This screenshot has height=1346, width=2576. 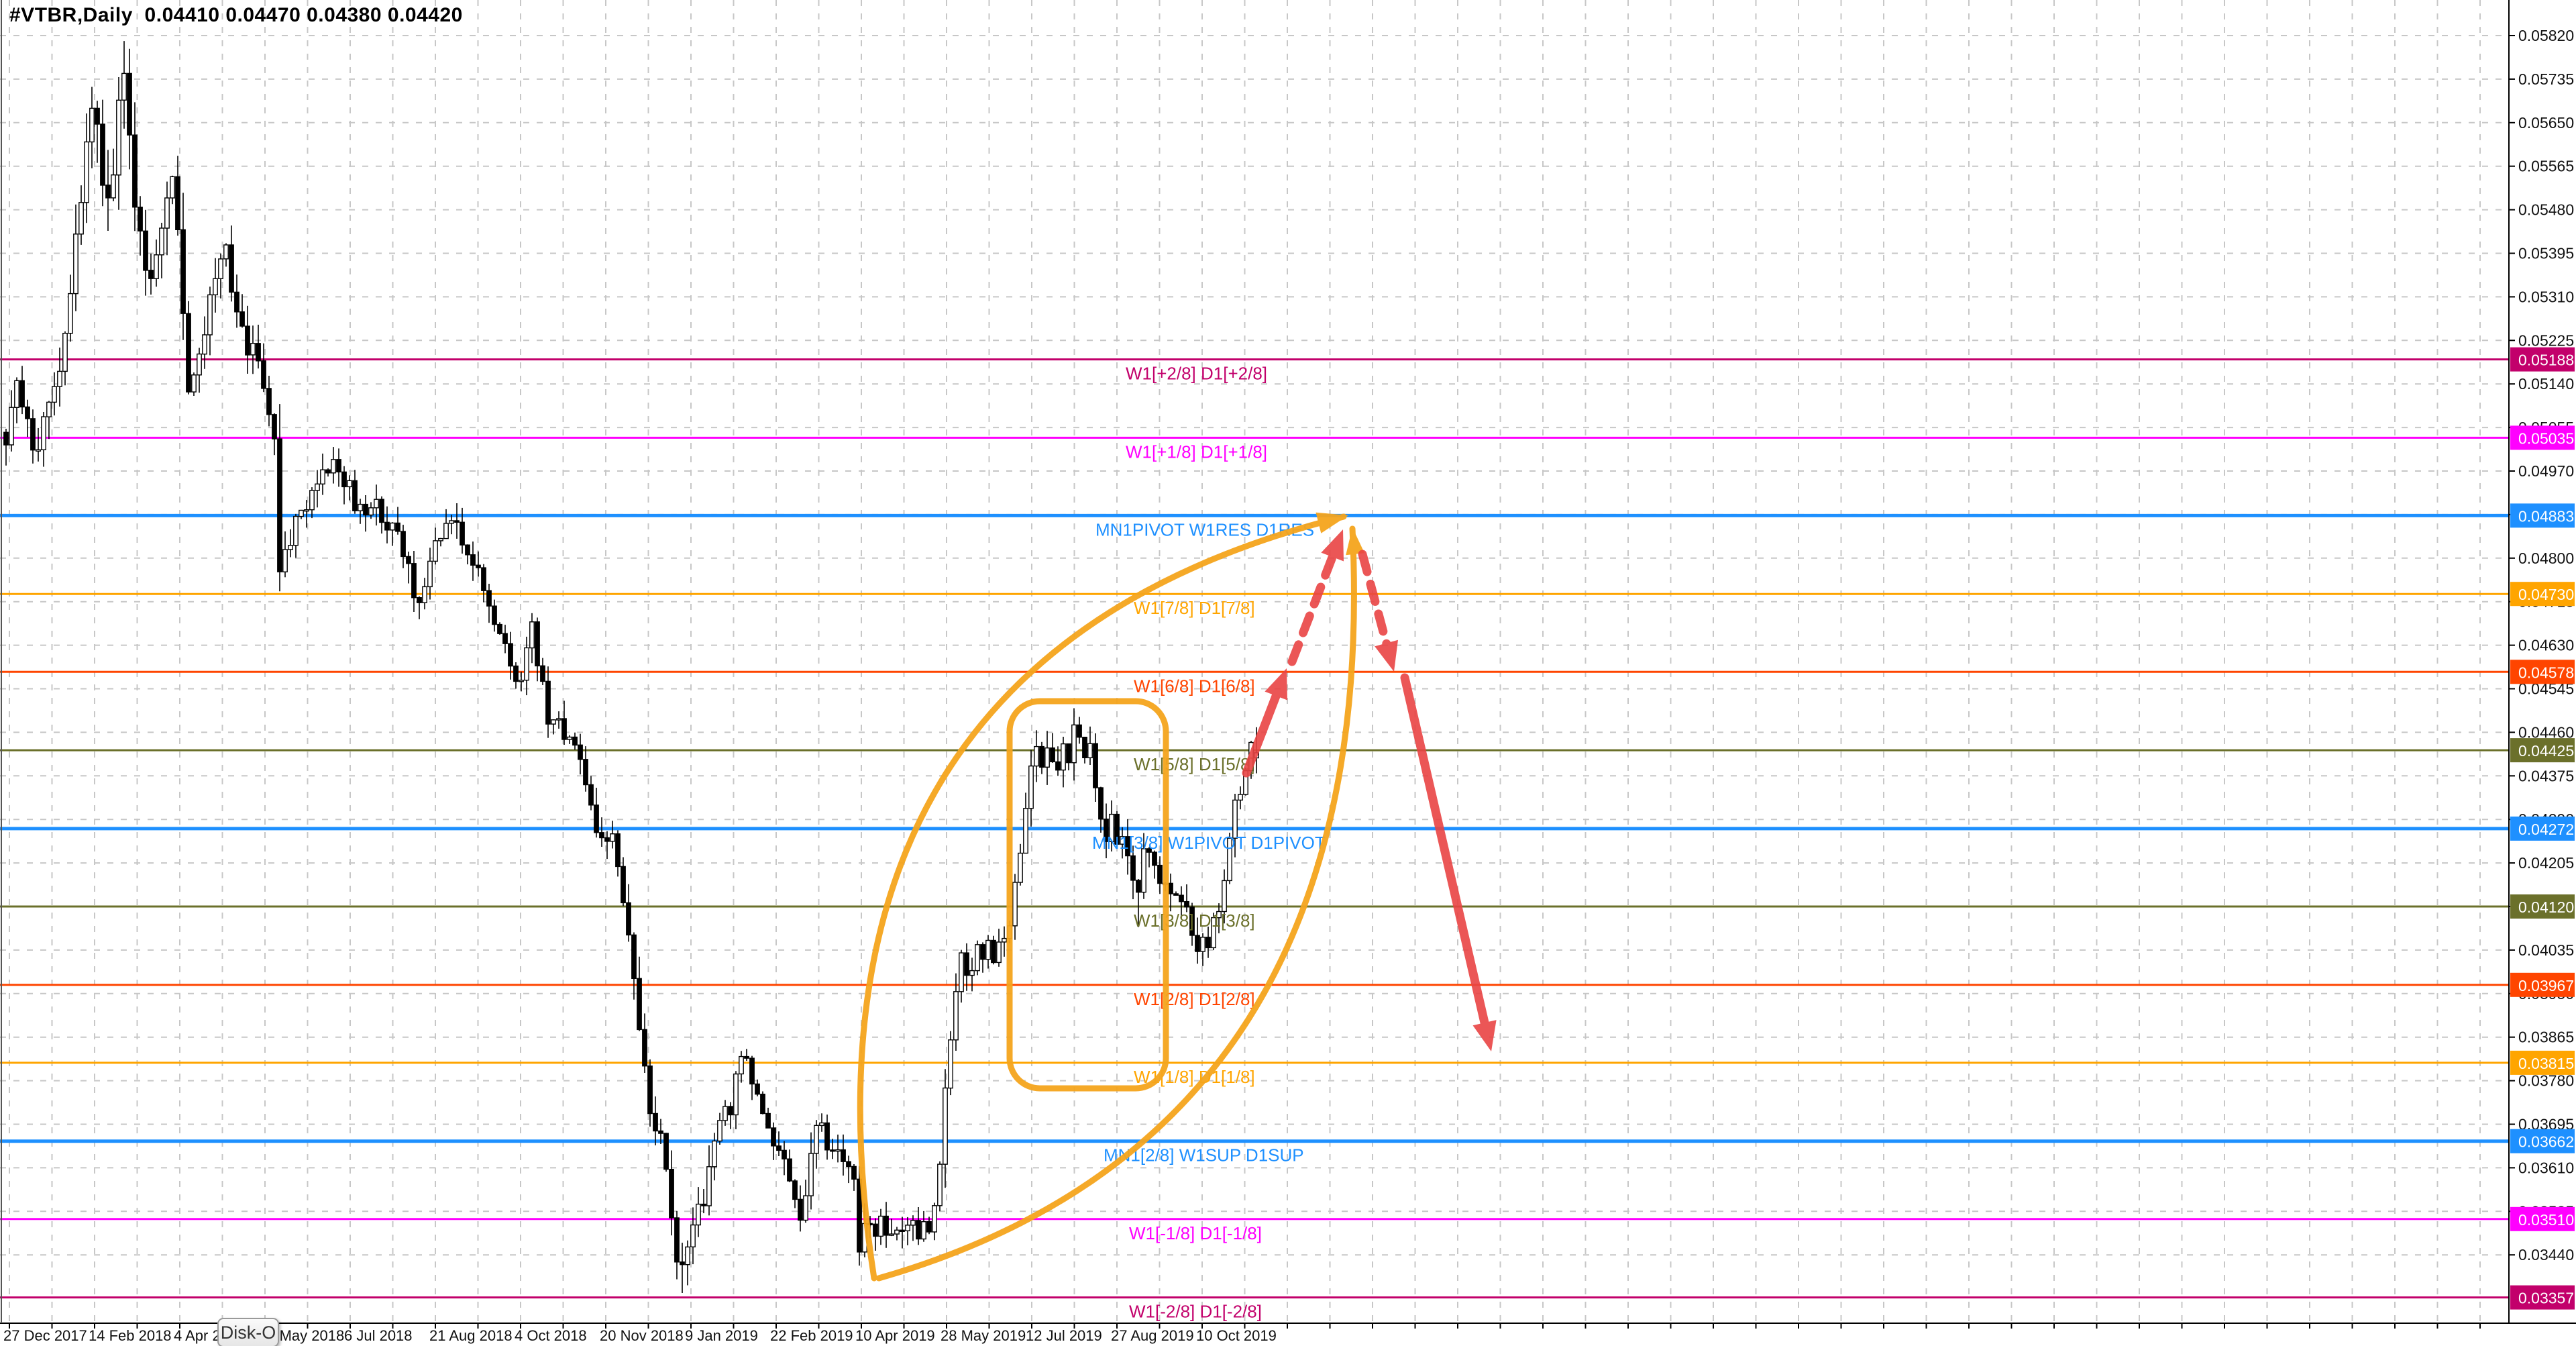 I want to click on price-tick-label: 0.04205, so click(x=2546, y=863).